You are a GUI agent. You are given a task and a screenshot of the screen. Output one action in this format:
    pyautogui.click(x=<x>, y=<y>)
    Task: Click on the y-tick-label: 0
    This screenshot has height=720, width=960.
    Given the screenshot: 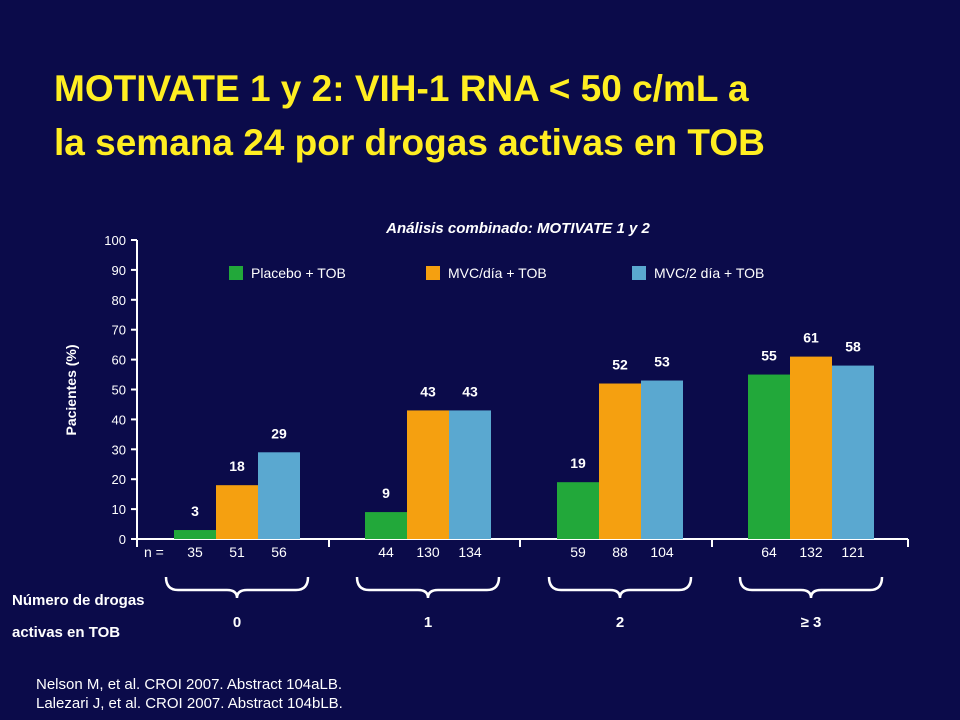 What is the action you would take?
    pyautogui.click(x=122, y=539)
    